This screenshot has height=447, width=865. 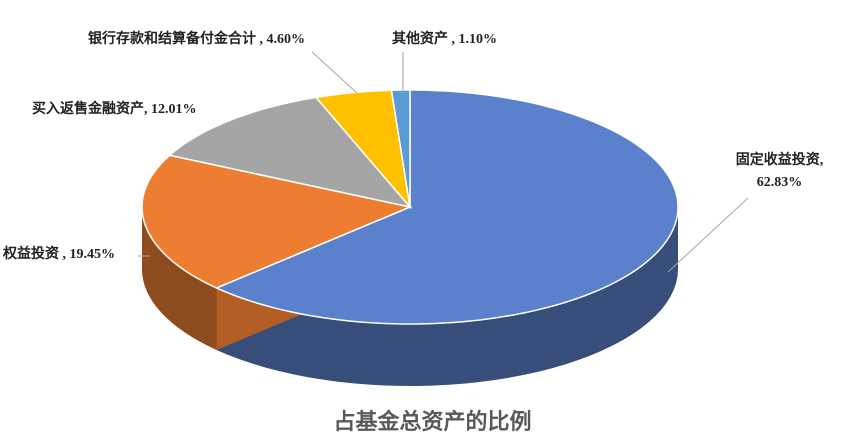 What do you see at coordinates (179, 278) in the screenshot?
I see `slice-side` at bounding box center [179, 278].